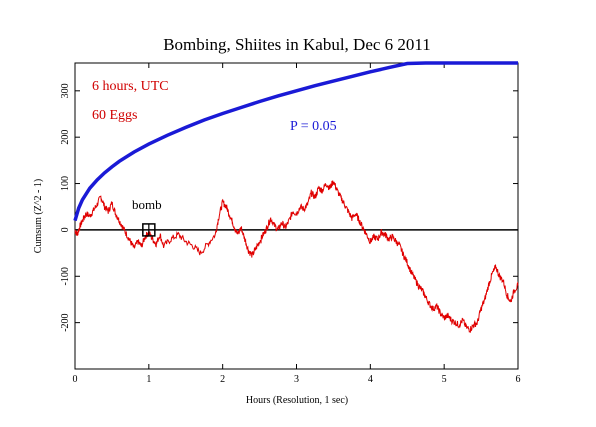 The width and height of the screenshot is (596, 427). Describe the element at coordinates (444, 379) in the screenshot. I see `x-tick-label-5: 5` at that location.